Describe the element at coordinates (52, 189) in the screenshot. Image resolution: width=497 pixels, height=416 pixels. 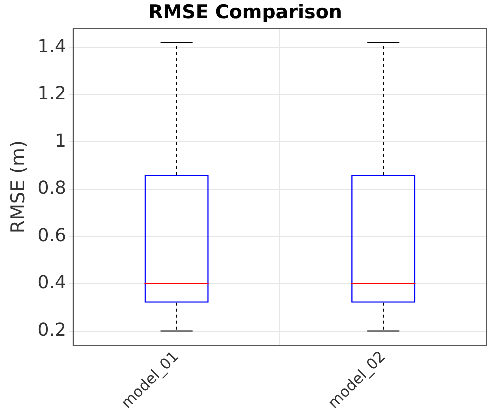
I see `y-tick-label: 0.8` at that location.